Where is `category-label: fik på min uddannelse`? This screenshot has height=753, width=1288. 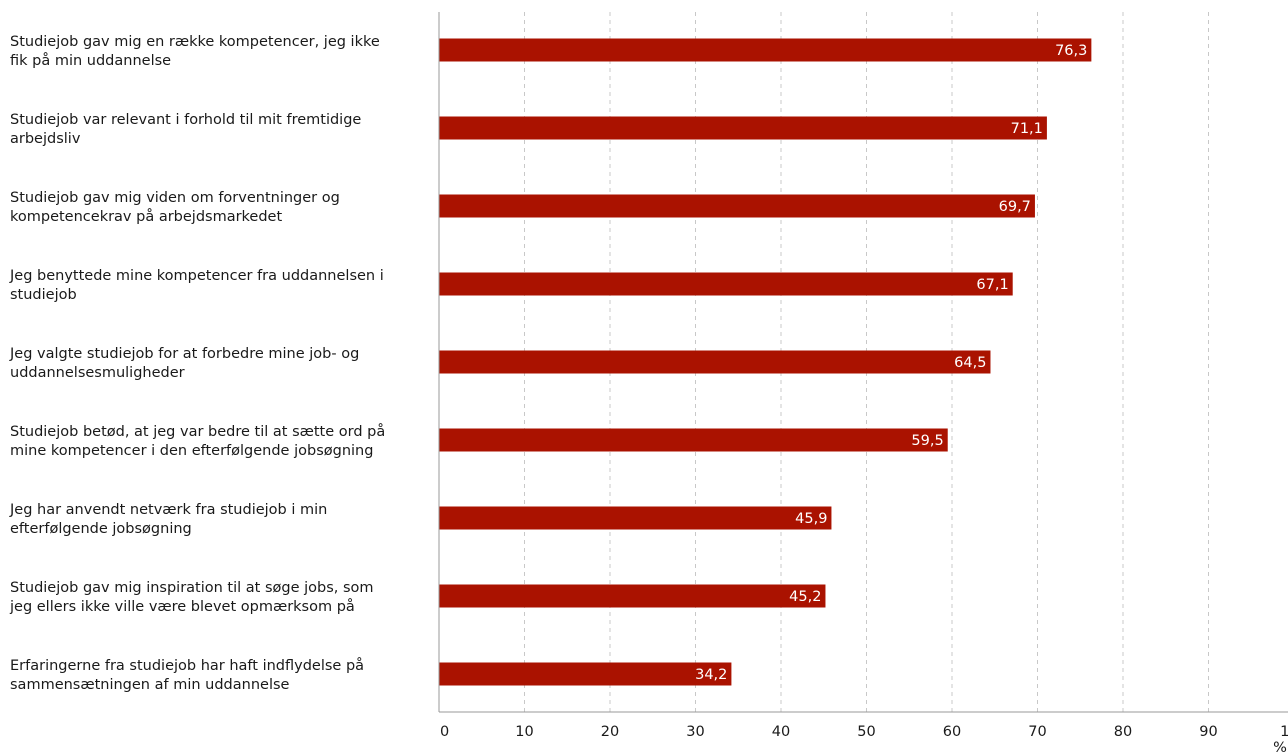 category-label: fik på min uddannelse is located at coordinates (90, 60).